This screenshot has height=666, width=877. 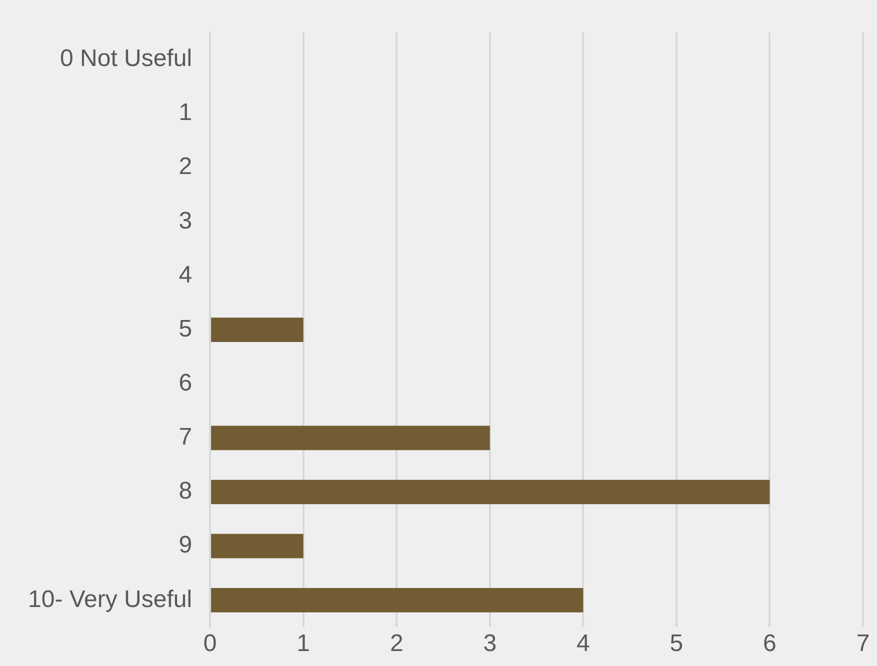 What do you see at coordinates (185, 328) in the screenshot?
I see `y-tick-label: 5` at bounding box center [185, 328].